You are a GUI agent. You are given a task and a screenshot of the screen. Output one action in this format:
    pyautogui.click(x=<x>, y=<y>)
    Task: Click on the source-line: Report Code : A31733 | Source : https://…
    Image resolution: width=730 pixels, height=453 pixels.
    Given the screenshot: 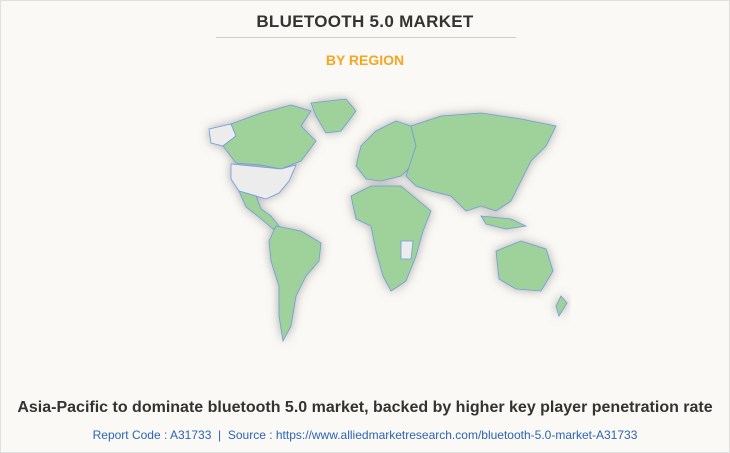 What is the action you would take?
    pyautogui.click(x=365, y=435)
    